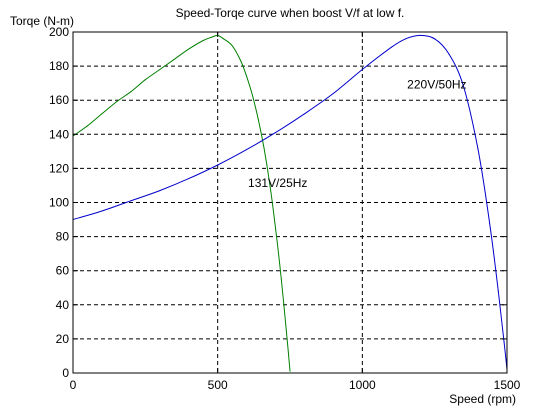  What do you see at coordinates (42, 21) in the screenshot?
I see `y-axis-label: Torqe (N-m)` at bounding box center [42, 21].